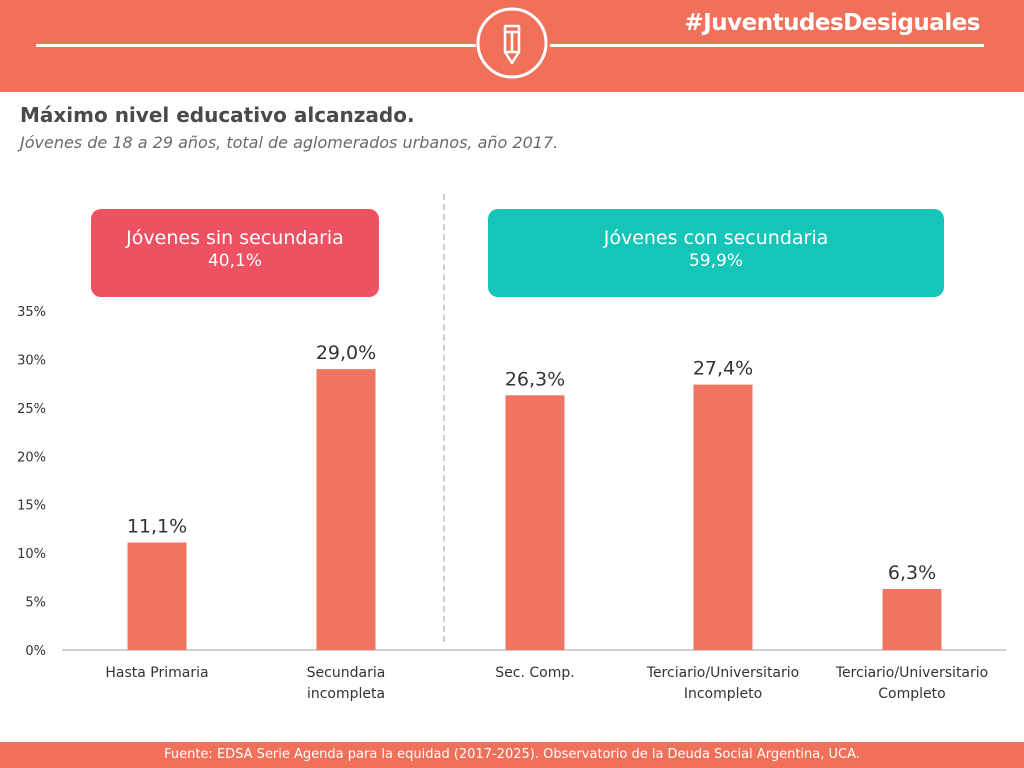 The height and width of the screenshot is (768, 1024). Describe the element at coordinates (346, 673) in the screenshot. I see `x-category-label: Secundaria` at that location.